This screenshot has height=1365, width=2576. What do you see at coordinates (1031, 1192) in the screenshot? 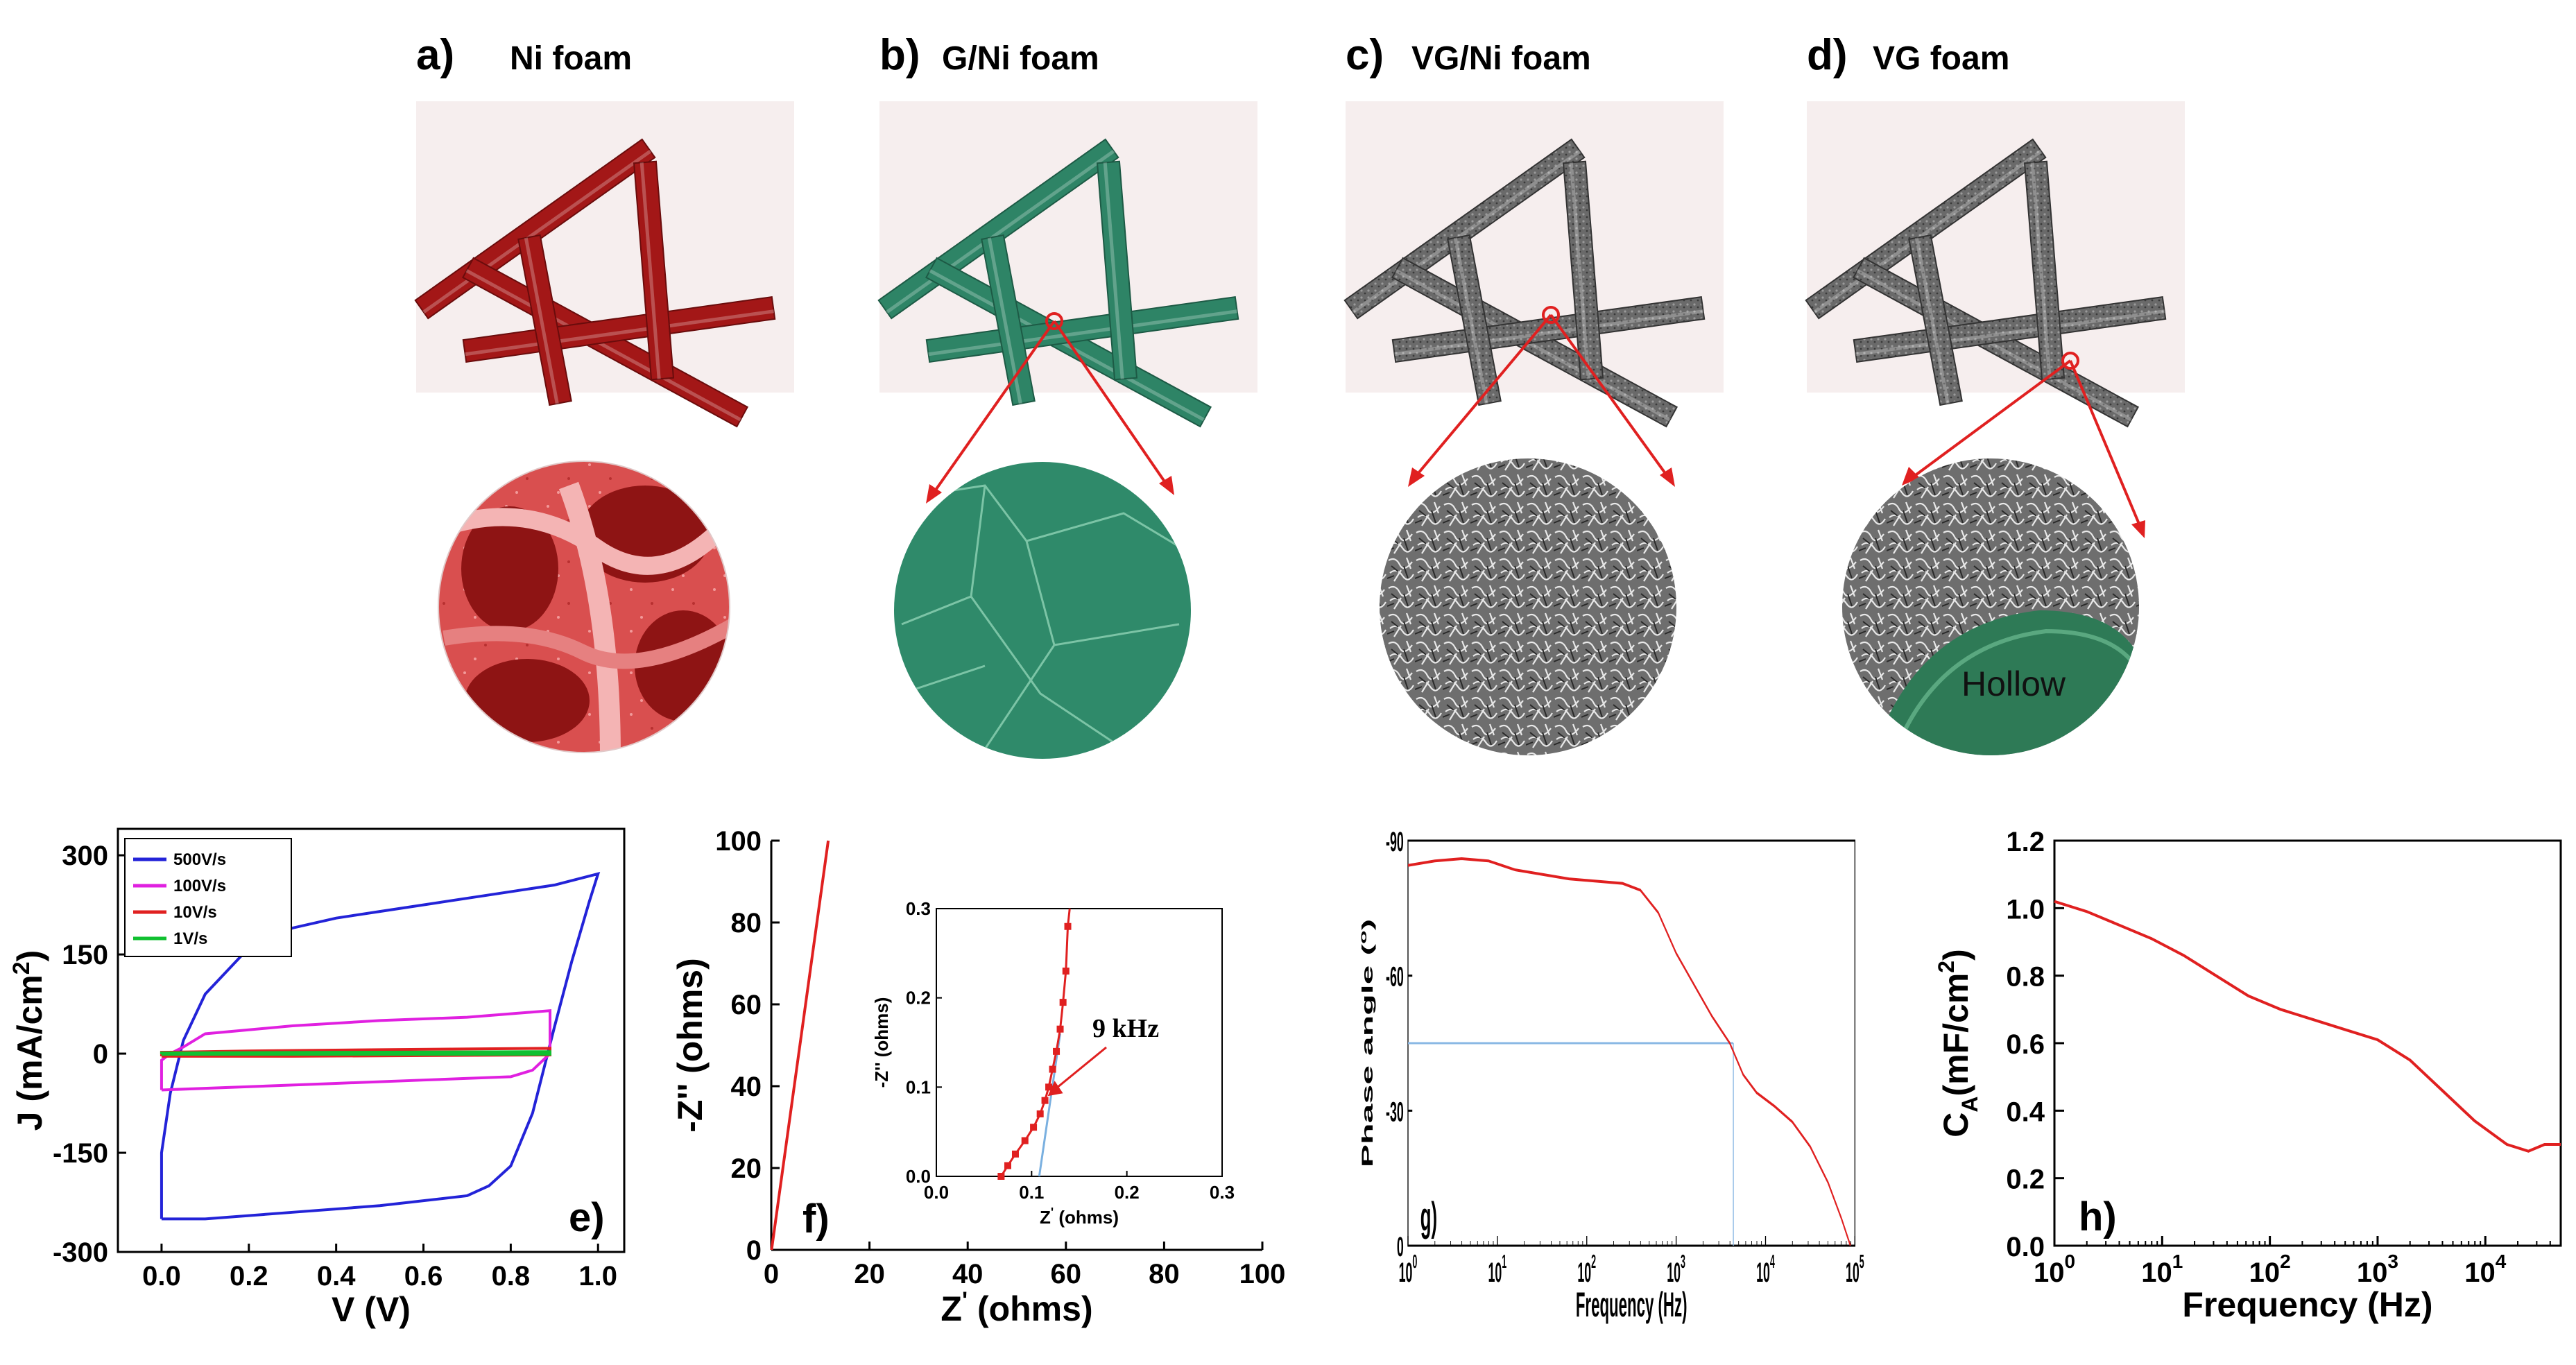
I see `inset-x-tick-label: 0.1` at bounding box center [1031, 1192].